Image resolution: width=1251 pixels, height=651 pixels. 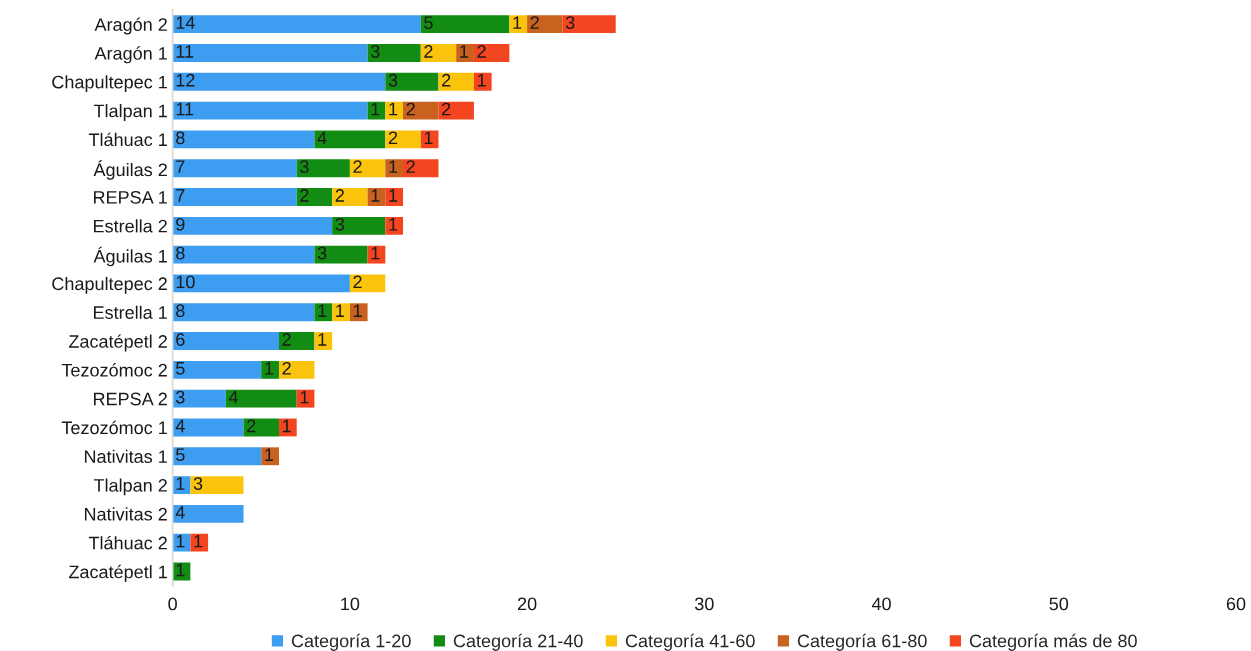 What do you see at coordinates (527, 604) in the screenshot?
I see `x-tick-label: 20` at bounding box center [527, 604].